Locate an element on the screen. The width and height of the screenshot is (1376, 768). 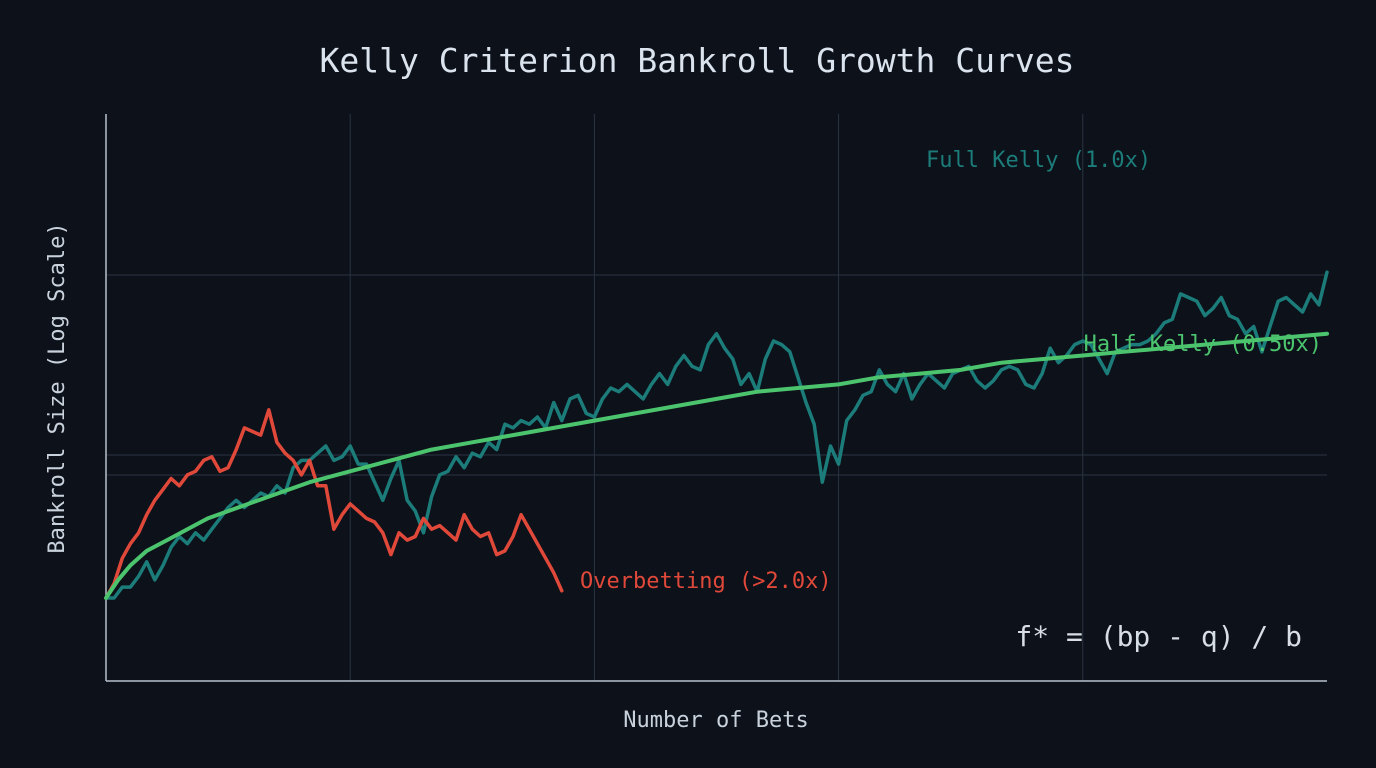
kelly-formula: f* = (bp - q) / b is located at coordinates (1158, 636).